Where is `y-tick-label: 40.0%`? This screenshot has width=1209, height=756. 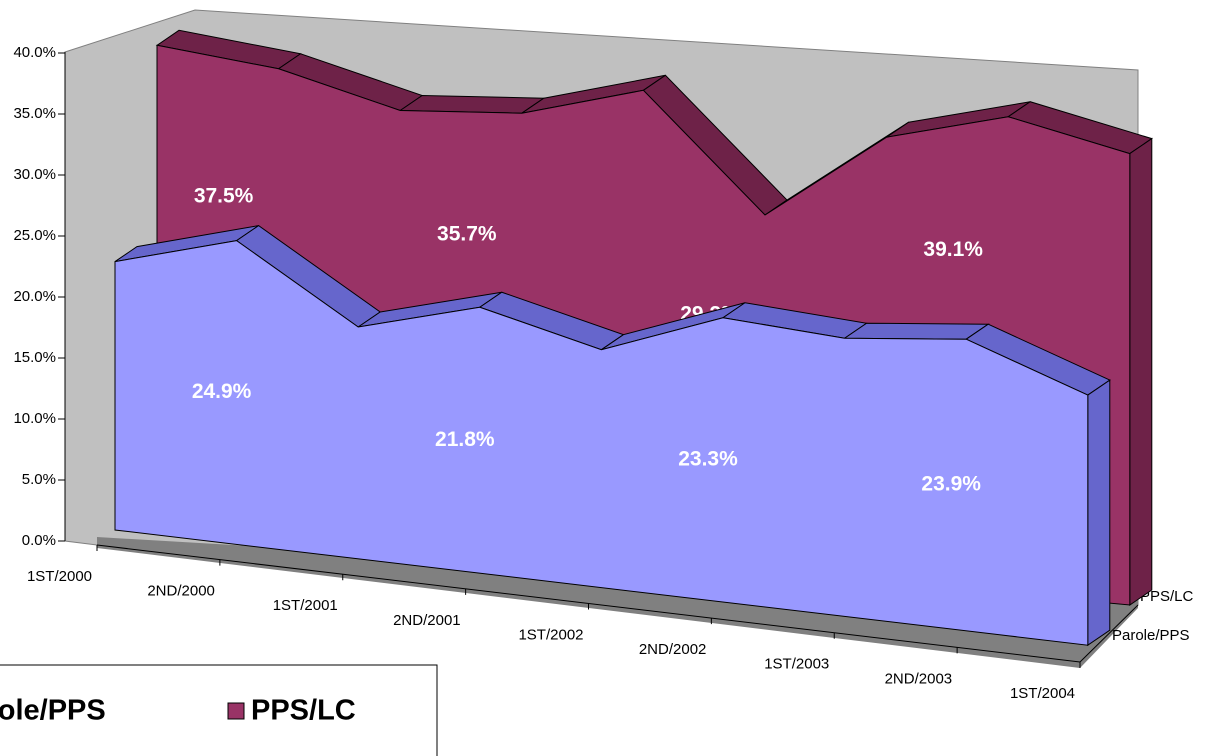
y-tick-label: 40.0% is located at coordinates (34, 52).